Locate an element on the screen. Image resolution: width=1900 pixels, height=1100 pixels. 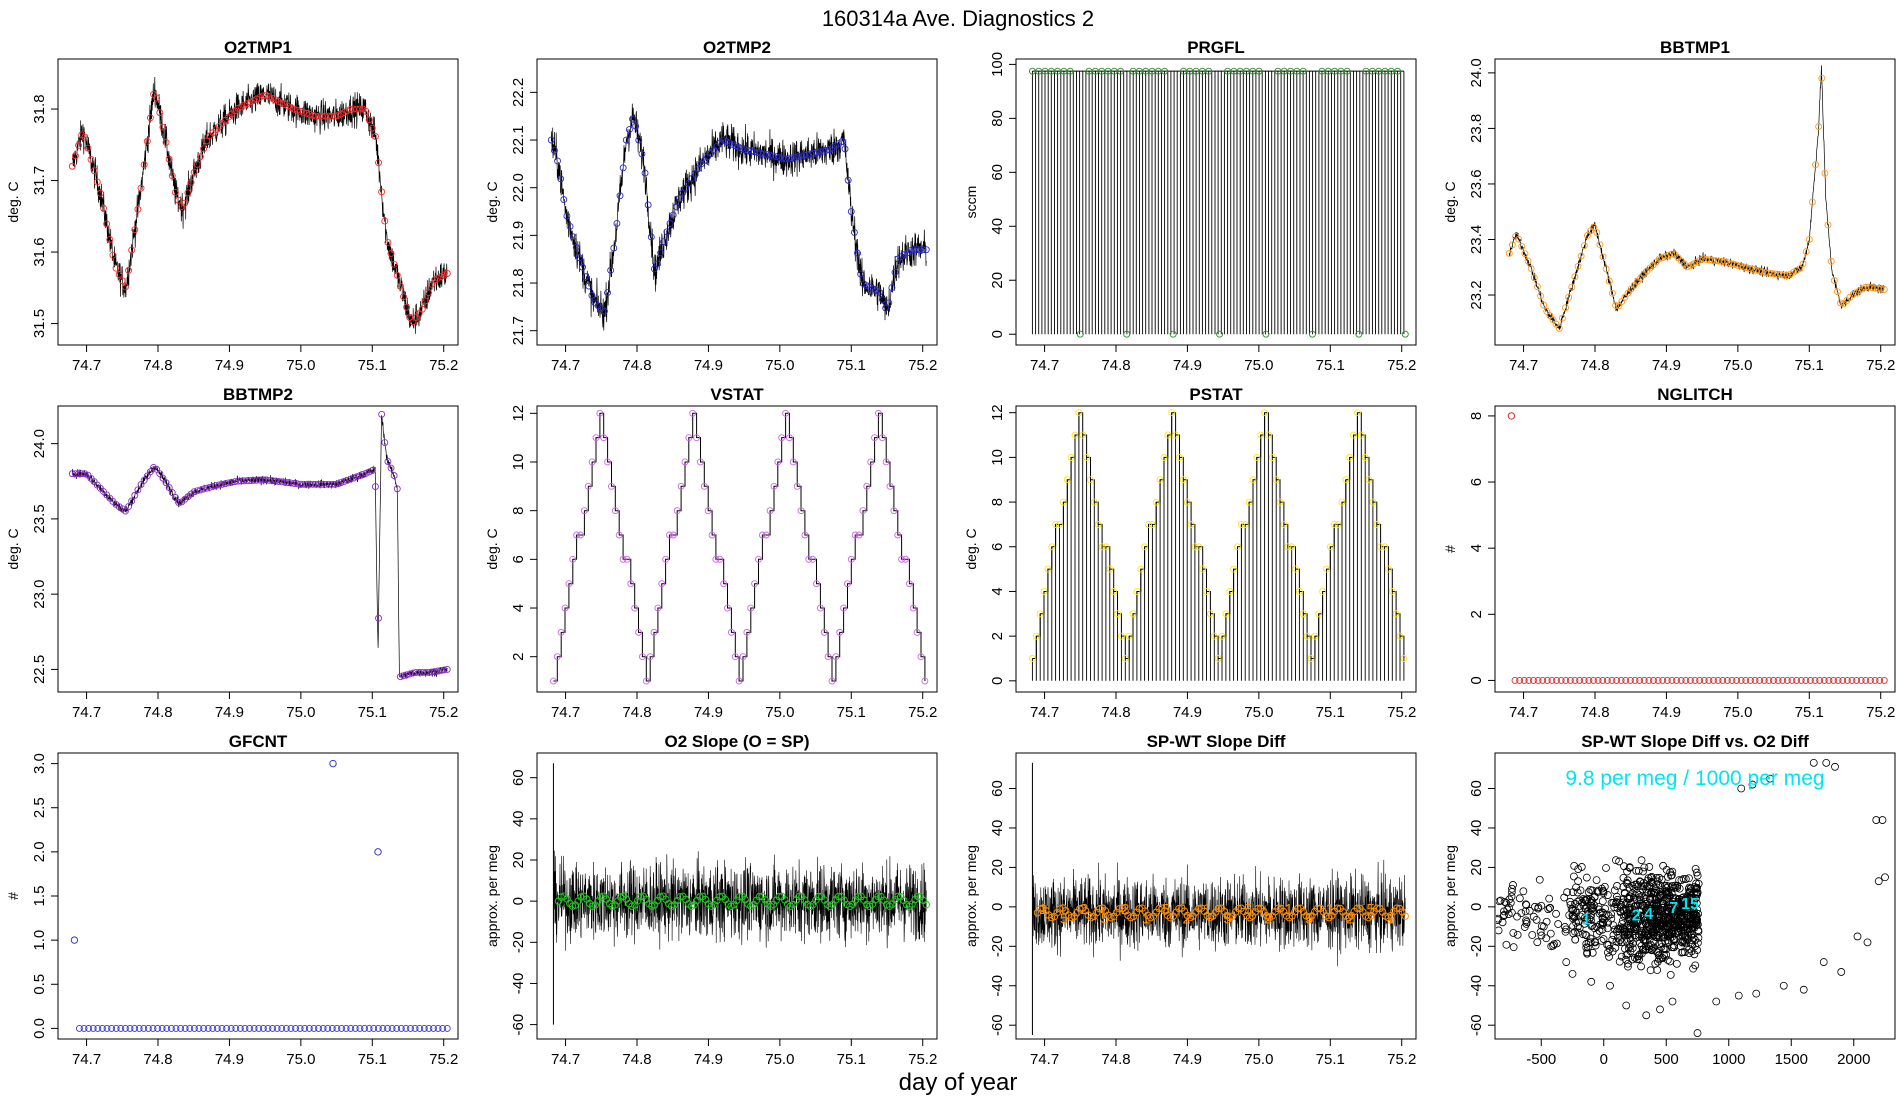
point-label: 2 is located at coordinates (1268, 919).